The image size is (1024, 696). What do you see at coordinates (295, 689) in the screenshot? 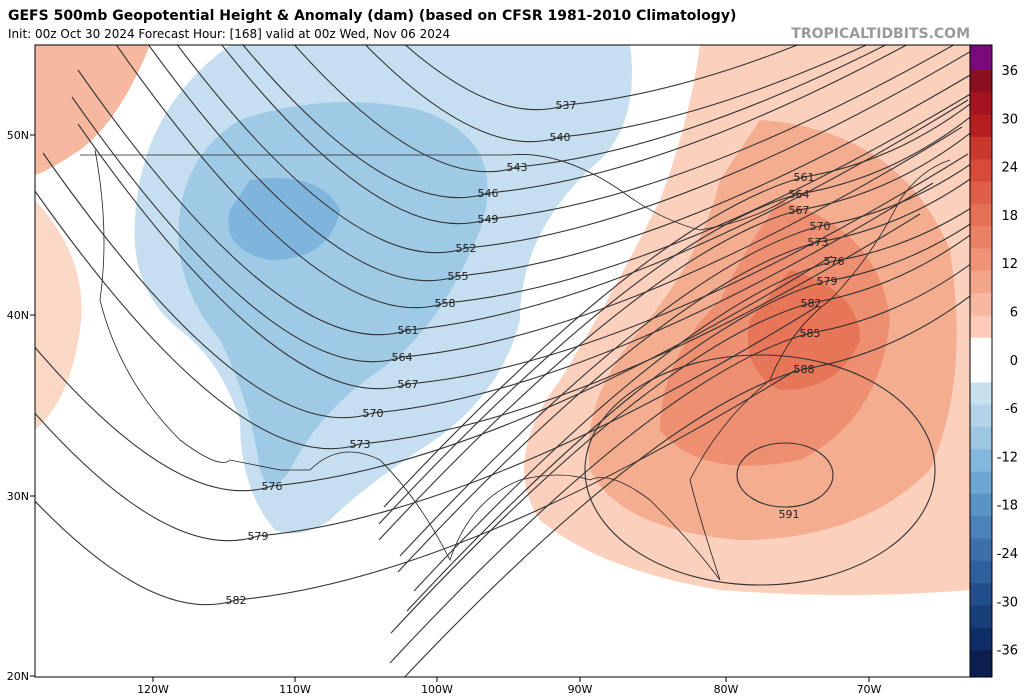
I see `lon-label: 110W` at bounding box center [295, 689].